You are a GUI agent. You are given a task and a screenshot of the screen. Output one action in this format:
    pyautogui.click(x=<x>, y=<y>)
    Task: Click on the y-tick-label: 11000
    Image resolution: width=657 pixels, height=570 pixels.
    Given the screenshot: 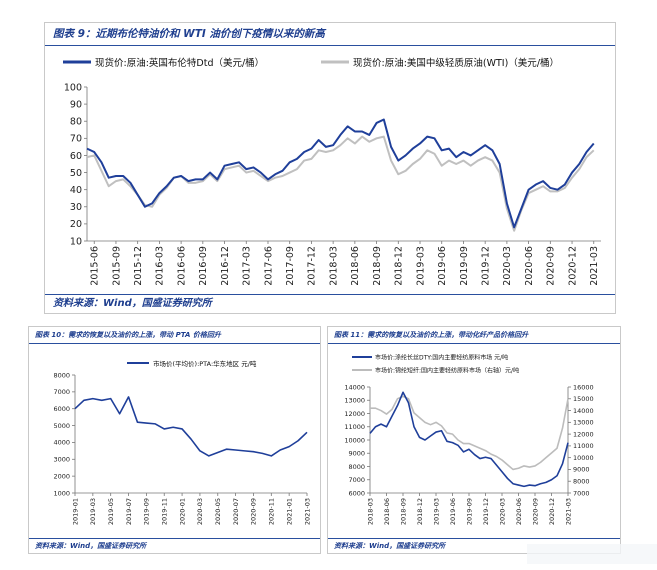 What is the action you would take?
    pyautogui.click(x=354, y=427)
    